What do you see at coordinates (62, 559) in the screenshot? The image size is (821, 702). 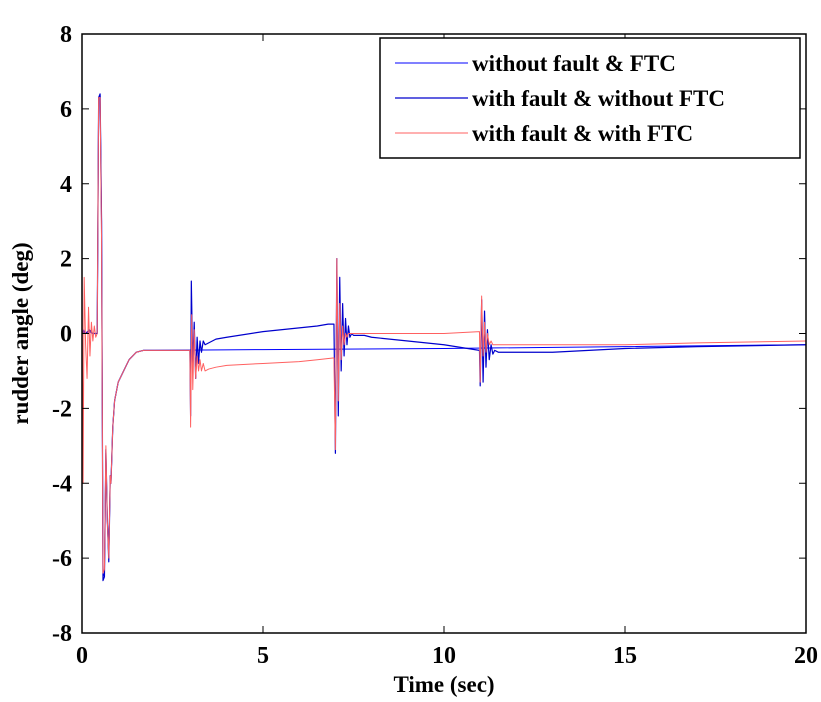 I see `y-tick-label: -6` at bounding box center [62, 559].